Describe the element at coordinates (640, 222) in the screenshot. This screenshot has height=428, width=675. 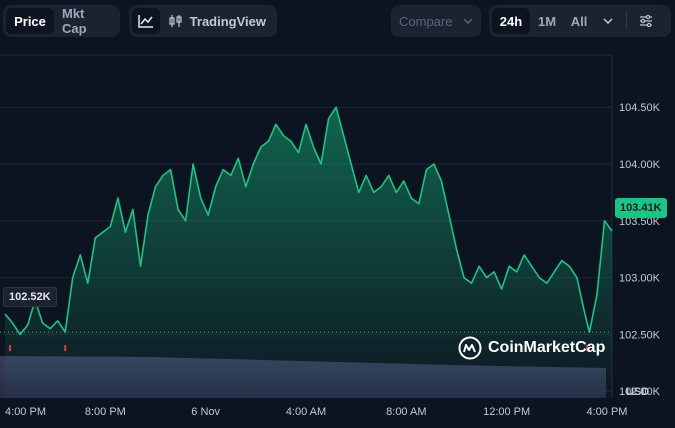
I see `y-tick-label: 103.50K` at that location.